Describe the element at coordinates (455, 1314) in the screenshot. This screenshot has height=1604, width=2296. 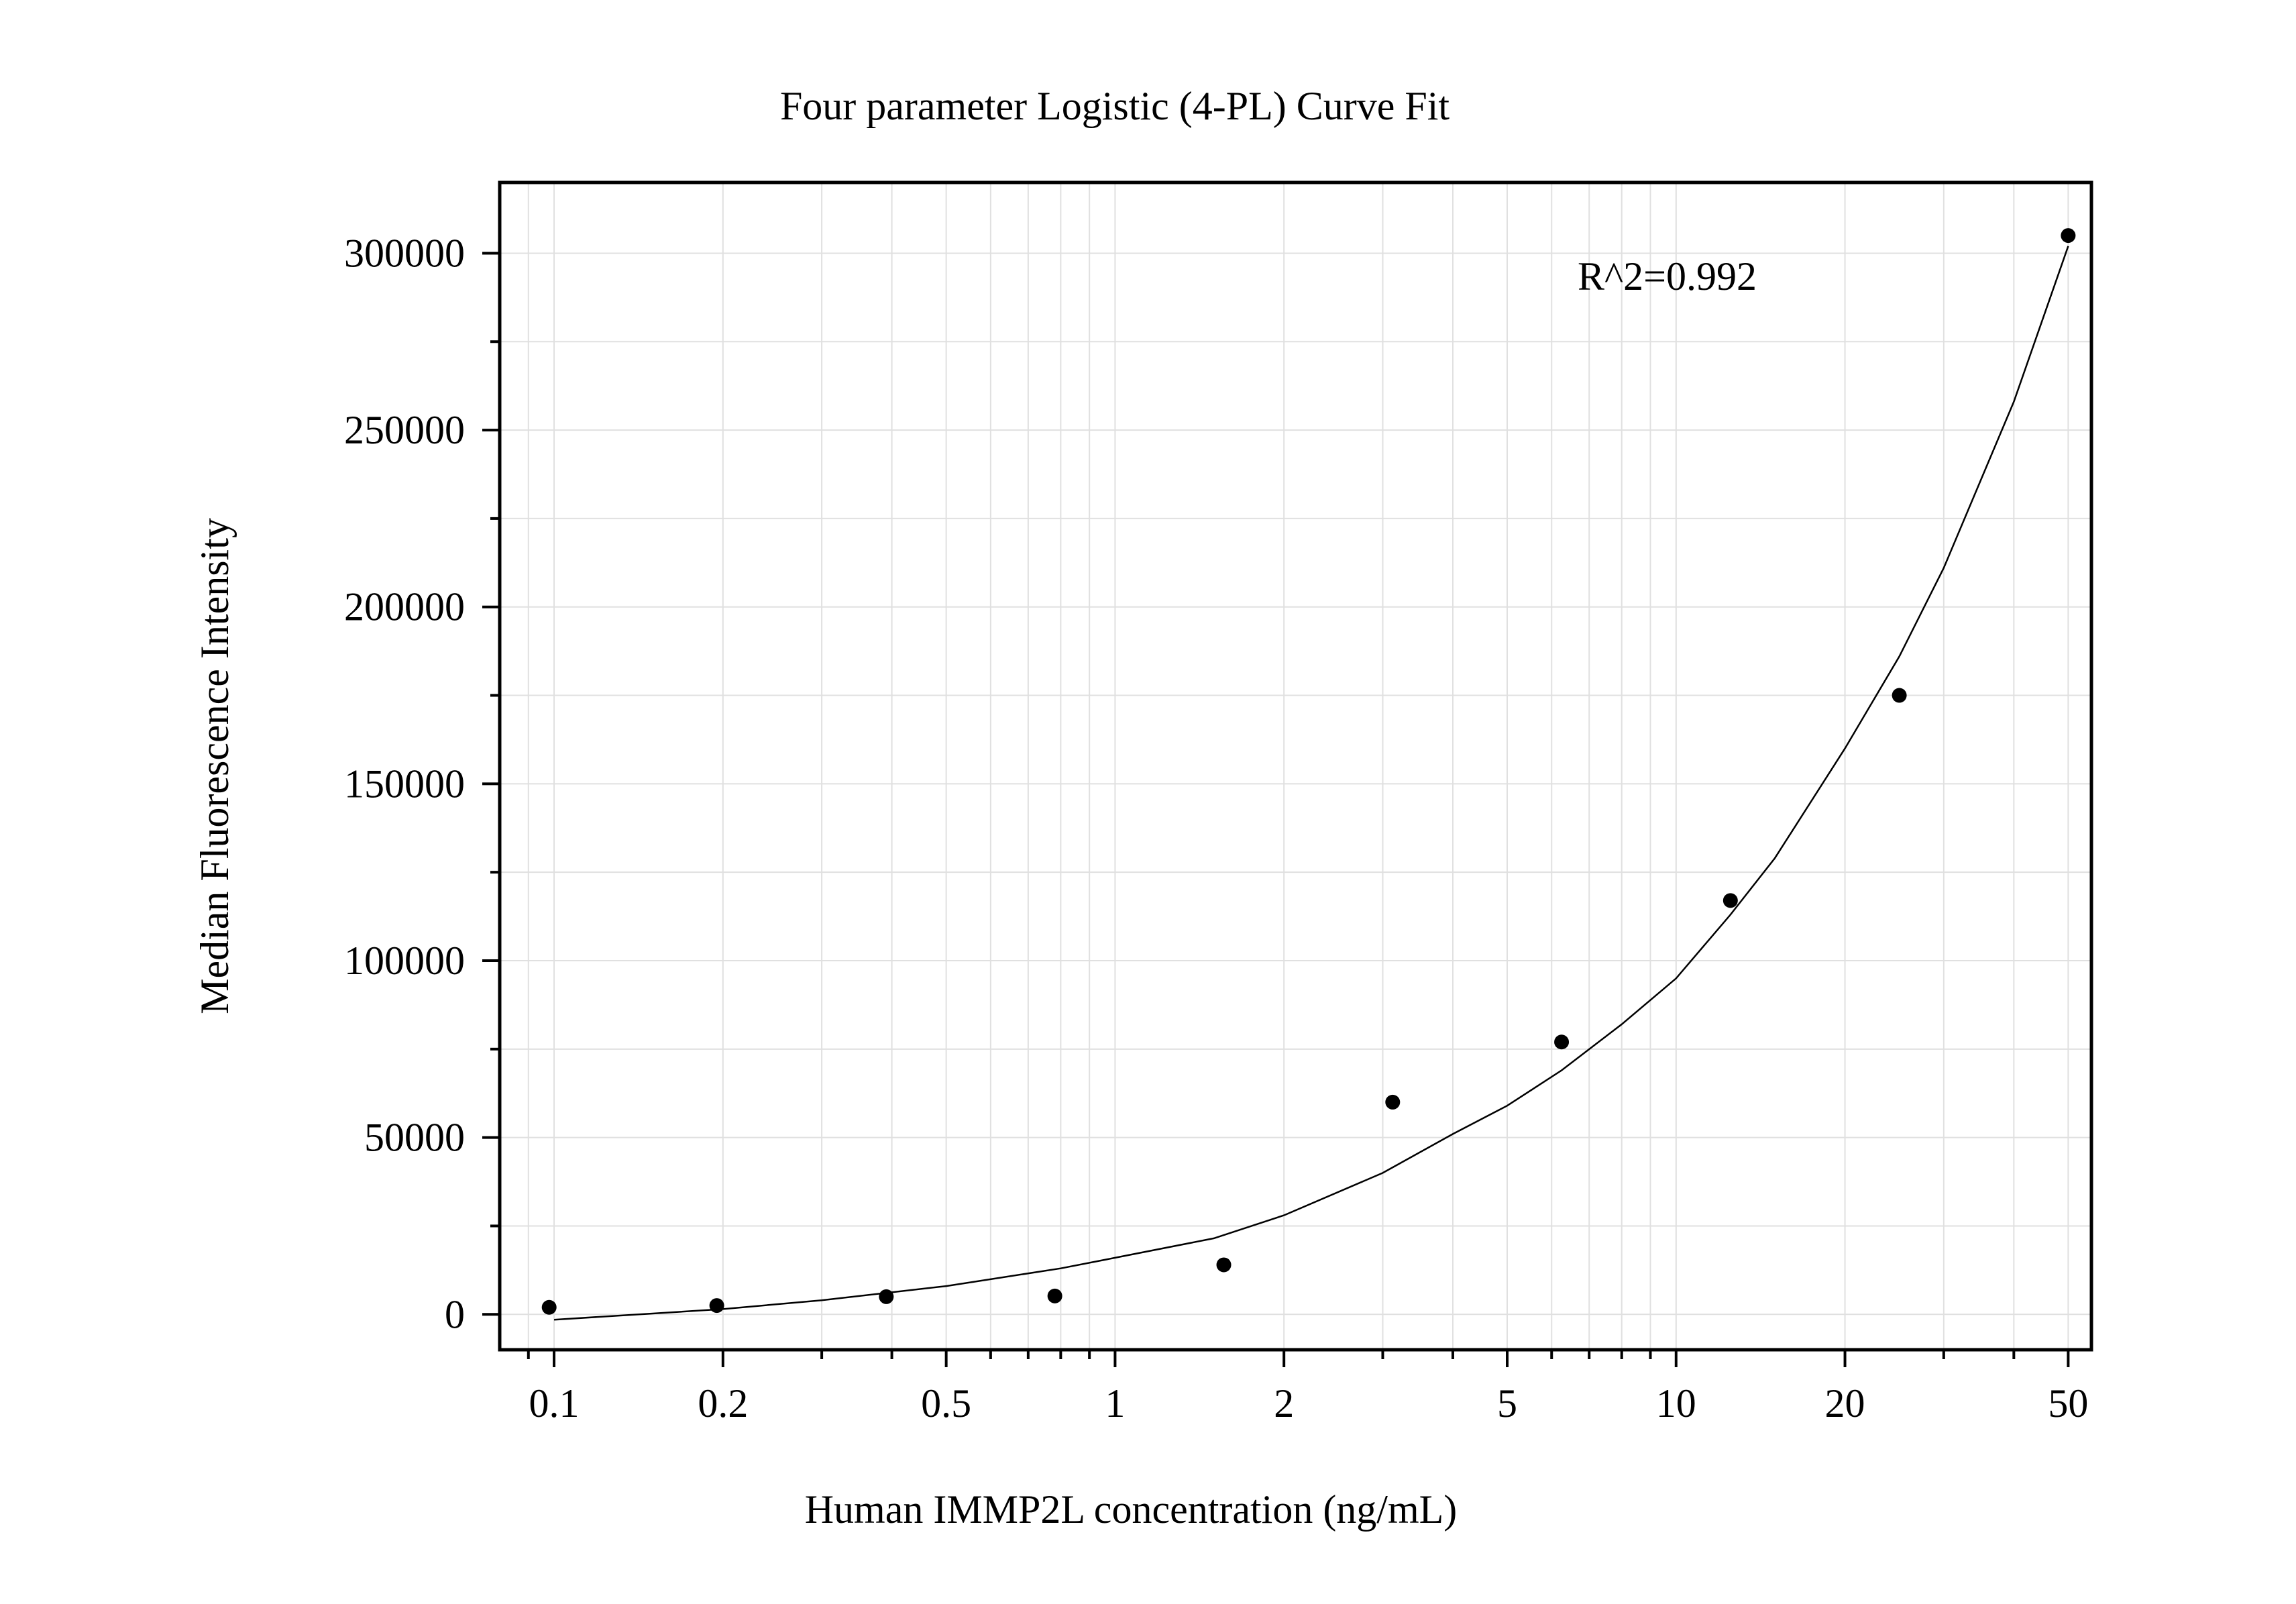
I see `y-tick-label: 0` at that location.